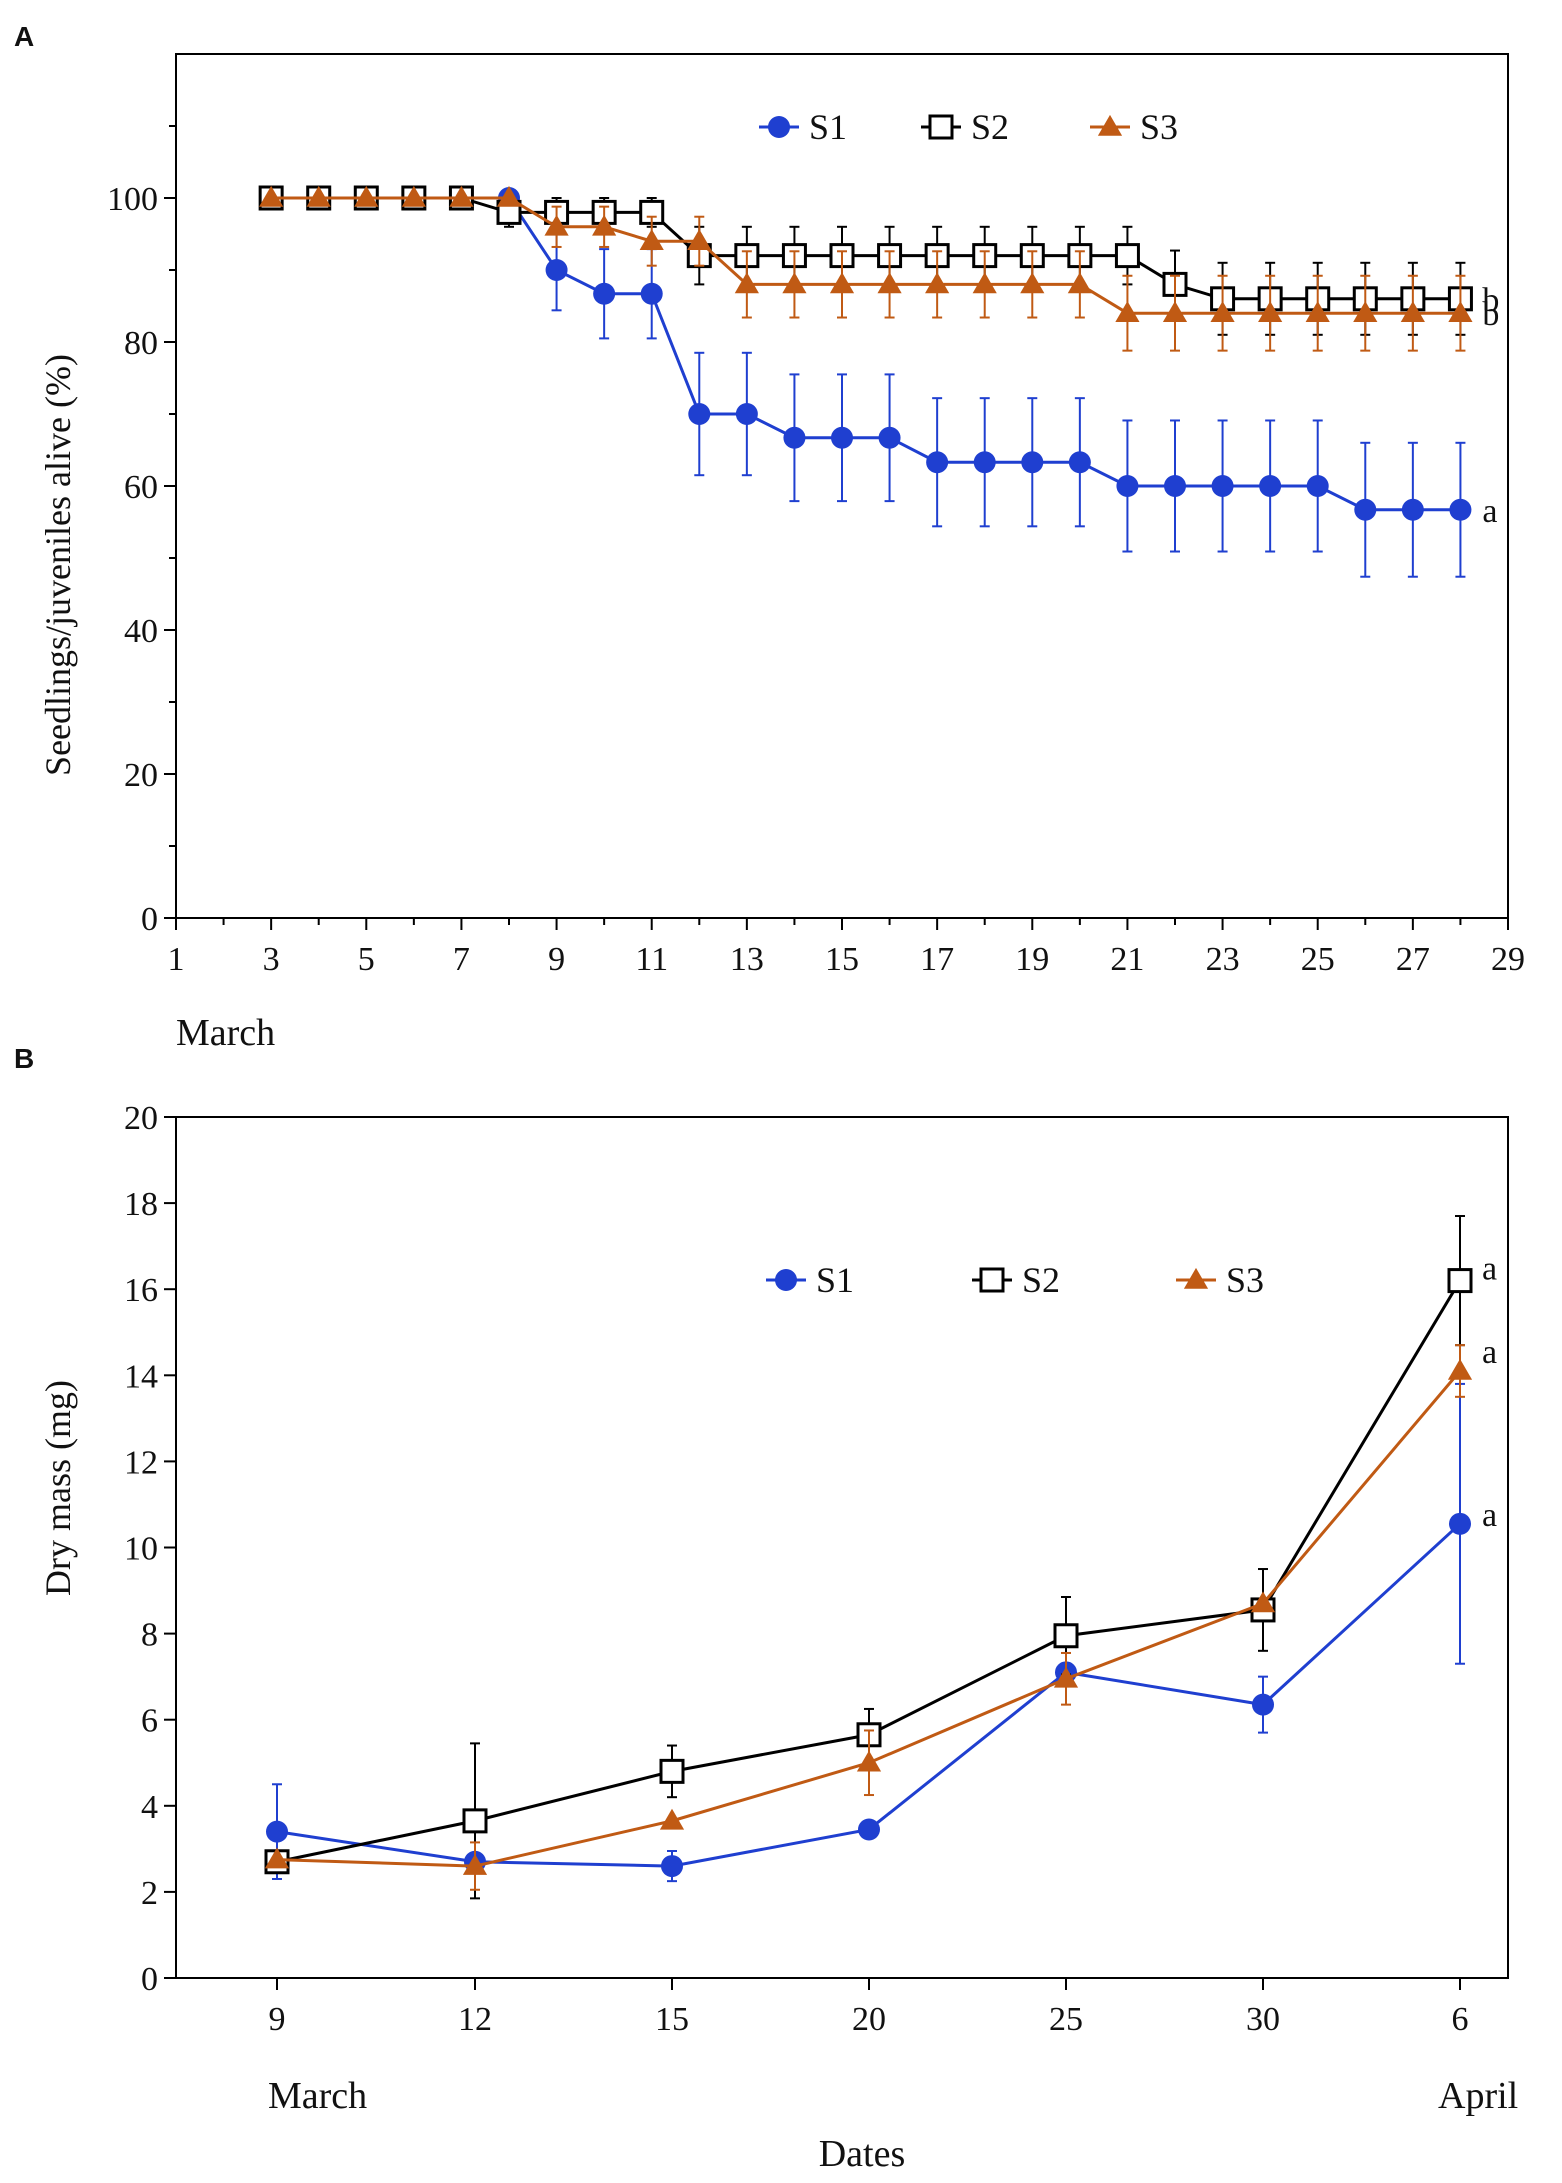  What do you see at coordinates (1032, 959) in the screenshot?
I see `x-tick-label-a: 19` at bounding box center [1032, 959].